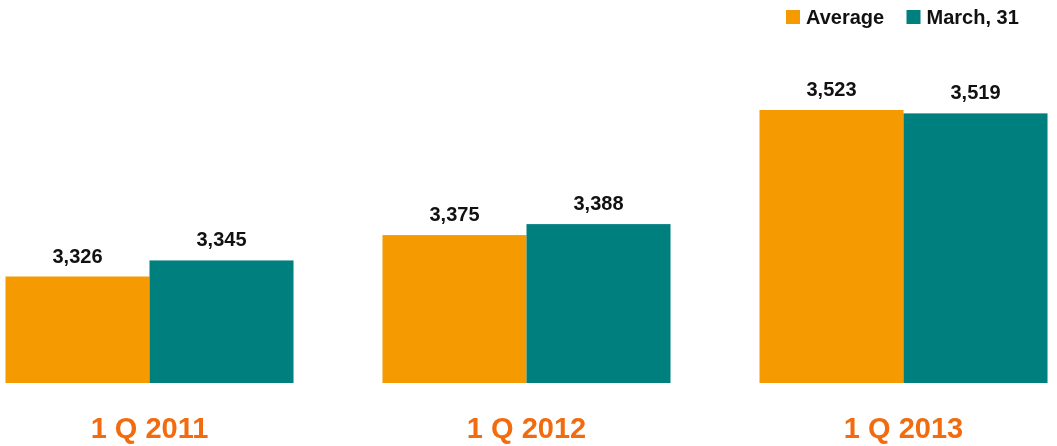 The height and width of the screenshot is (446, 1057). I want to click on x-tick-label: 1 Q 2011, so click(149, 428).